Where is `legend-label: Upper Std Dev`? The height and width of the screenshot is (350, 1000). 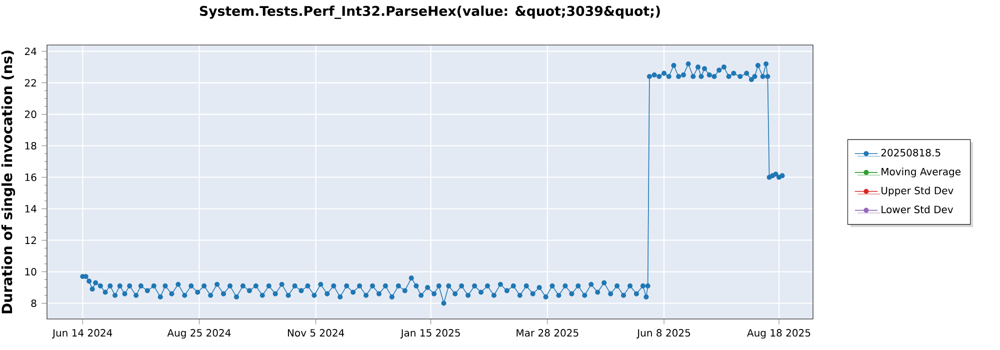 legend-label: Upper Std Dev is located at coordinates (918, 191).